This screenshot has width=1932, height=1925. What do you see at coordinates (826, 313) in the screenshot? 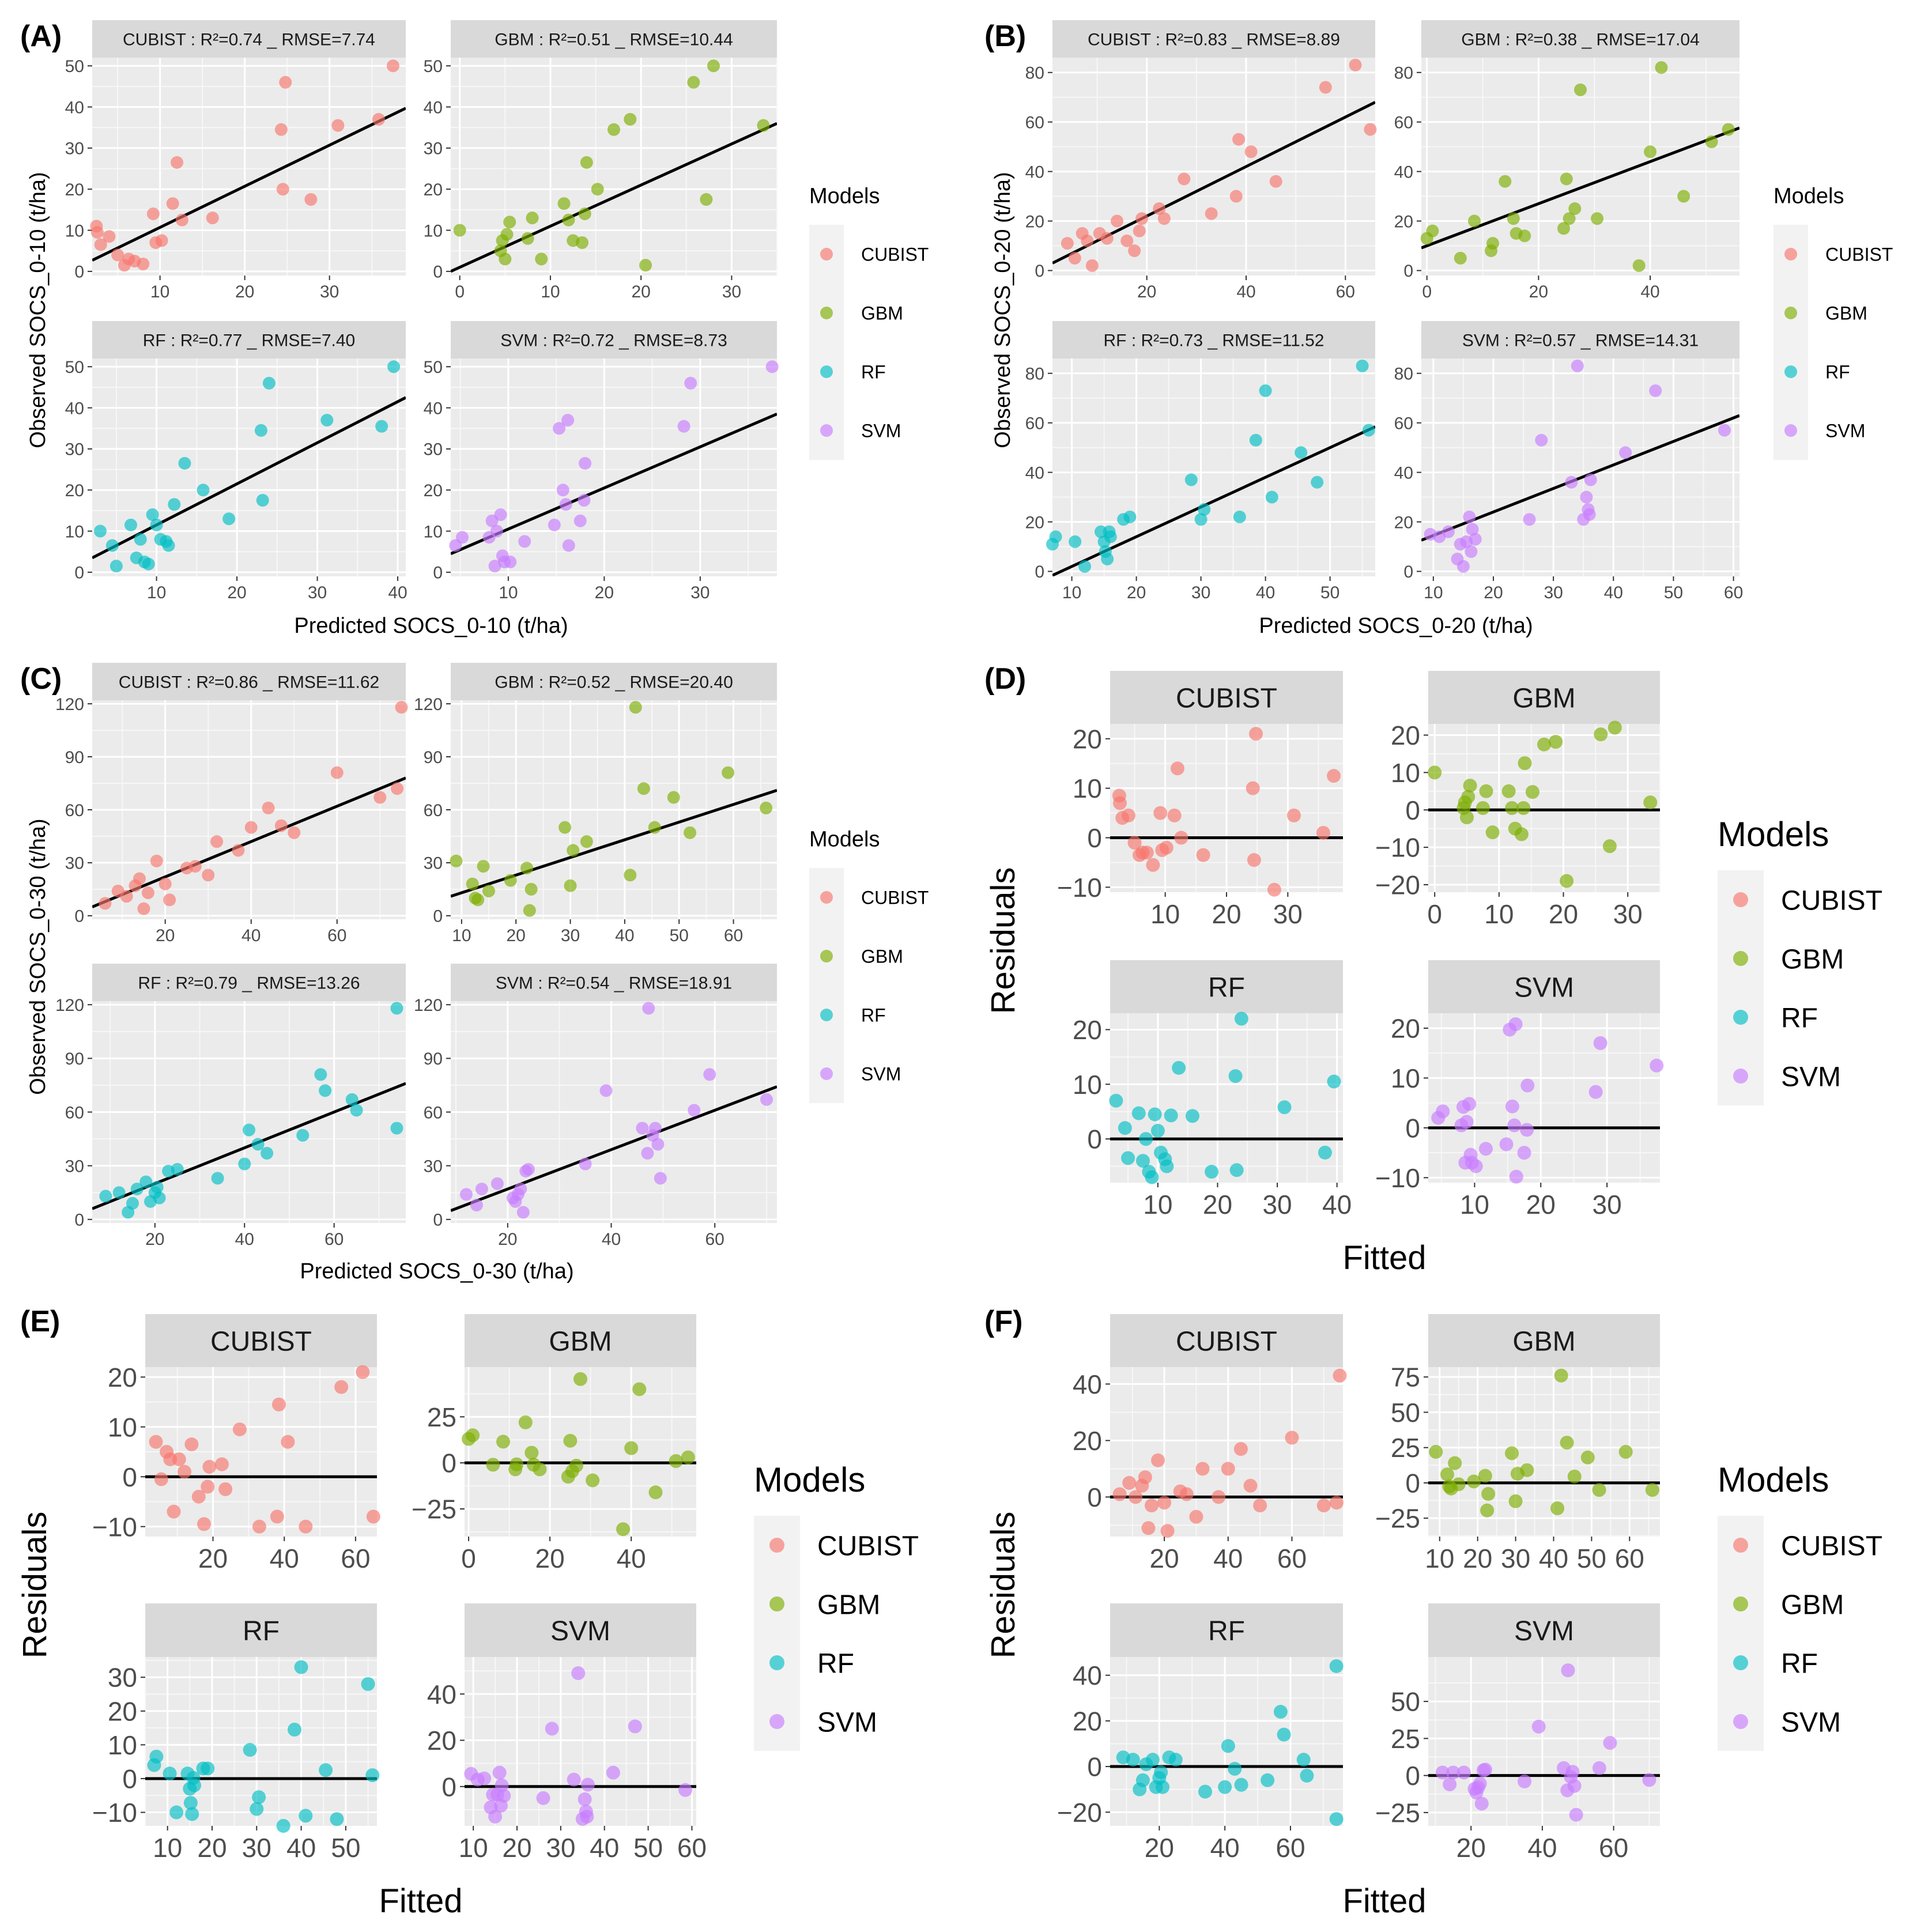
I see `legend-key-gbm` at bounding box center [826, 313].